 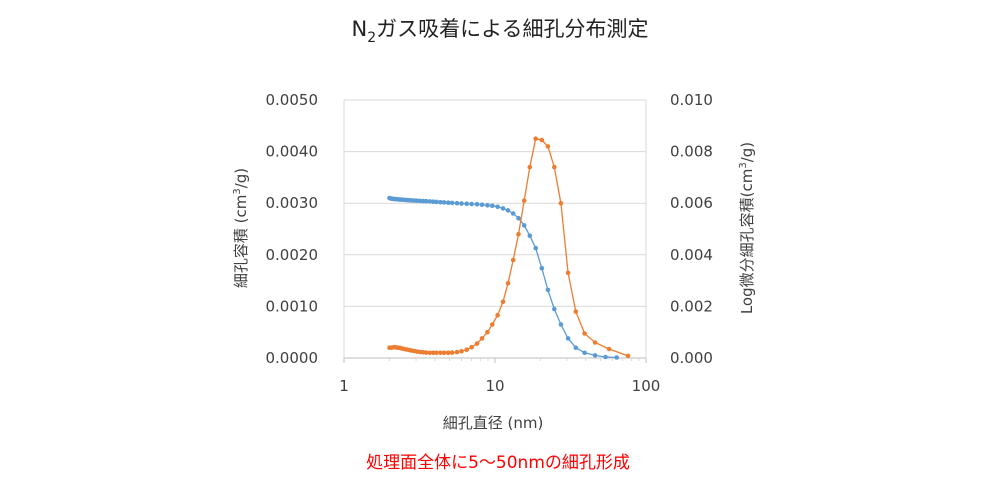 I want to click on y-right-tick-label: 0.004, so click(x=691, y=255).